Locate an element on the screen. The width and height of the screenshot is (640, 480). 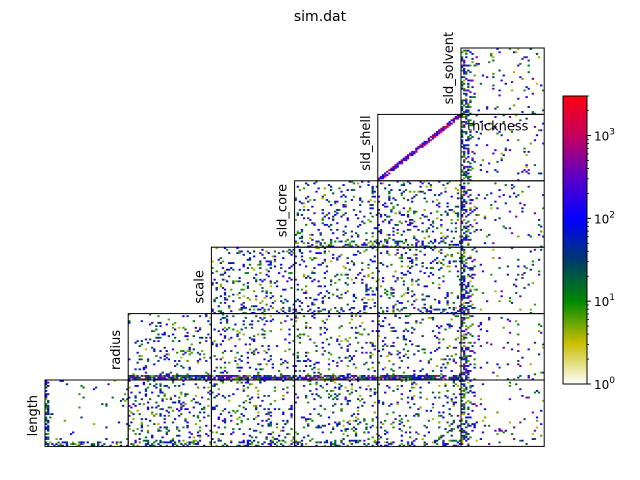
panel-r5-c2 is located at coordinates (253, 413).